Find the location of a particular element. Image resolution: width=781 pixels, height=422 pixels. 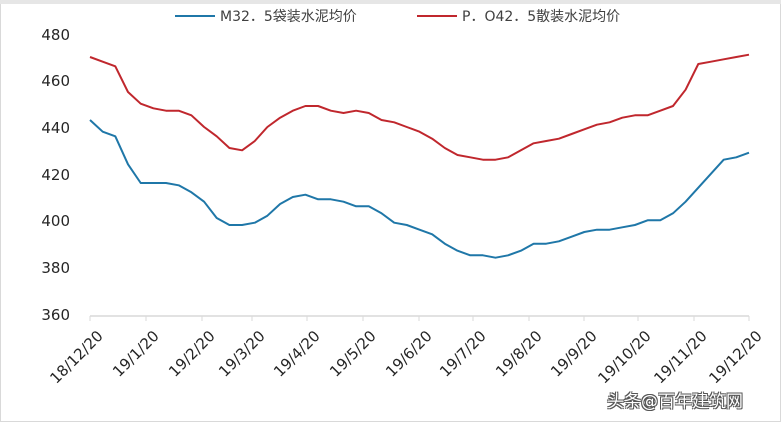

y-tick-360: 360 is located at coordinates (55, 315).